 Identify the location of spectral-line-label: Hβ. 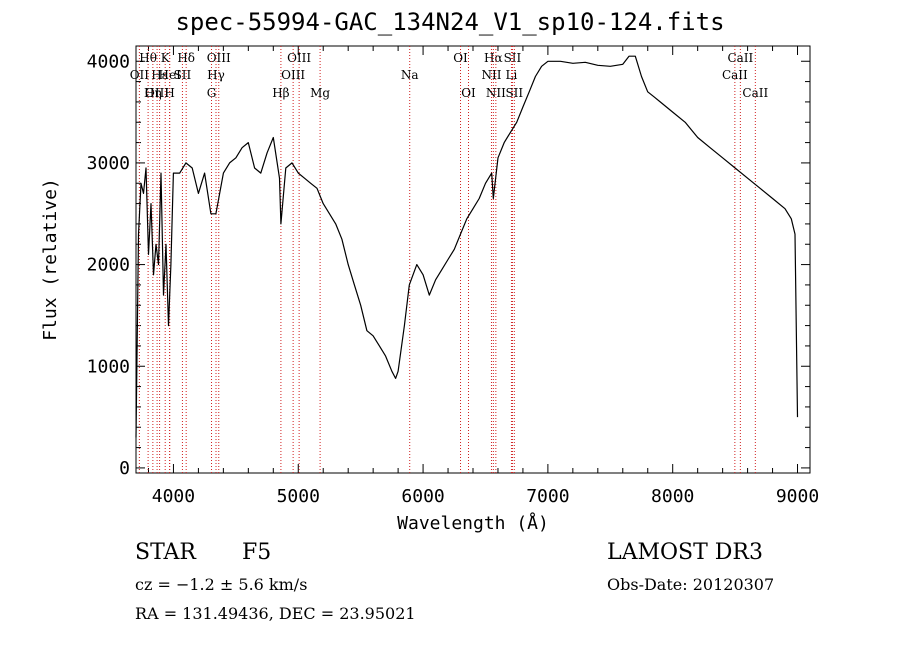
(280, 93).